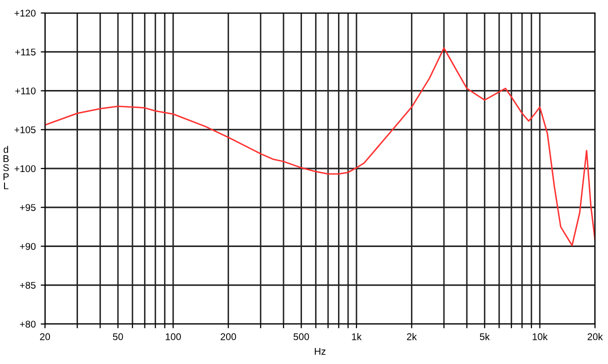  What do you see at coordinates (485, 336) in the screenshot?
I see `x-tick-label: 5k` at bounding box center [485, 336].